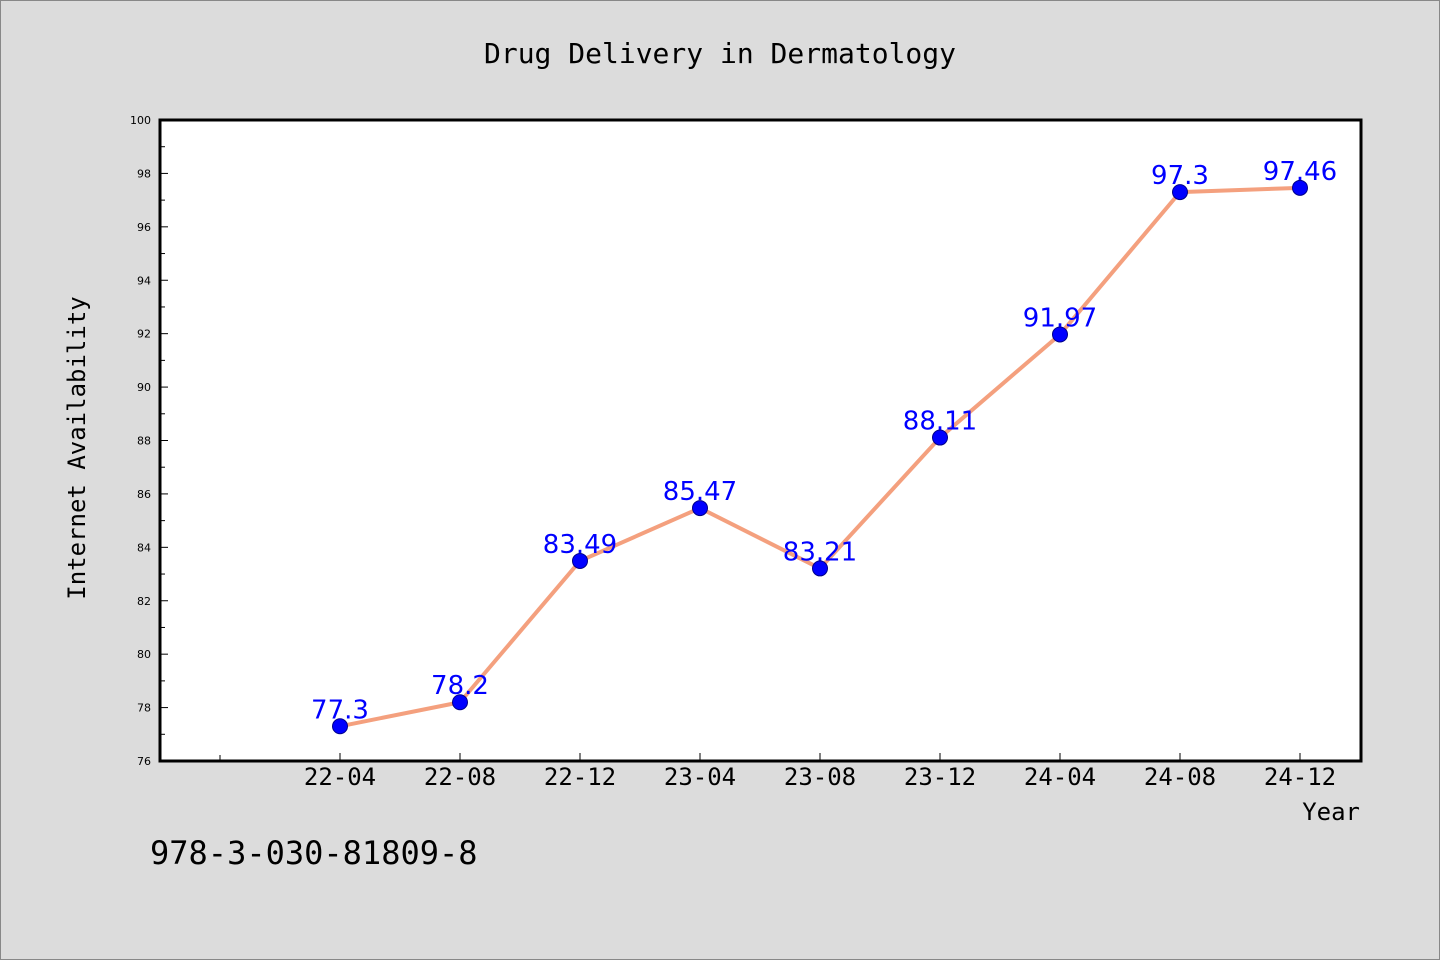 Image resolution: width=1440 pixels, height=960 pixels. I want to click on y-tick-label: 76, so click(144, 761).